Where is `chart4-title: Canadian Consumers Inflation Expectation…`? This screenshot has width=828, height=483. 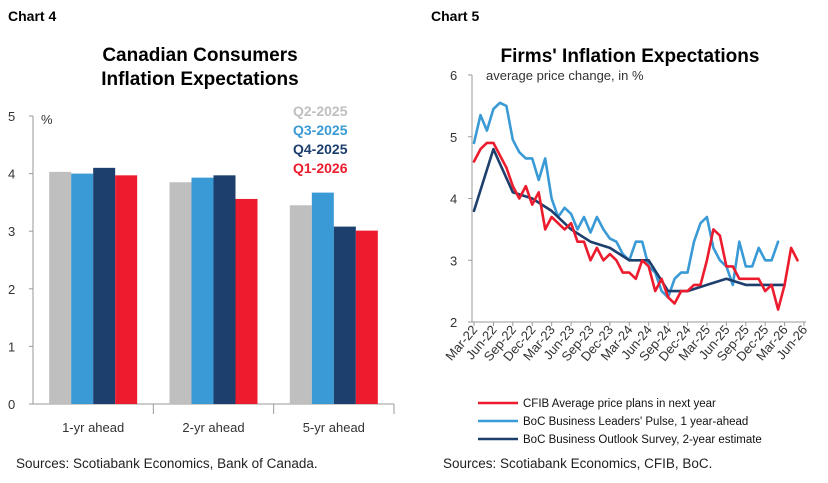
chart4-title: Canadian Consumers Inflation Expectation… is located at coordinates (200, 68).